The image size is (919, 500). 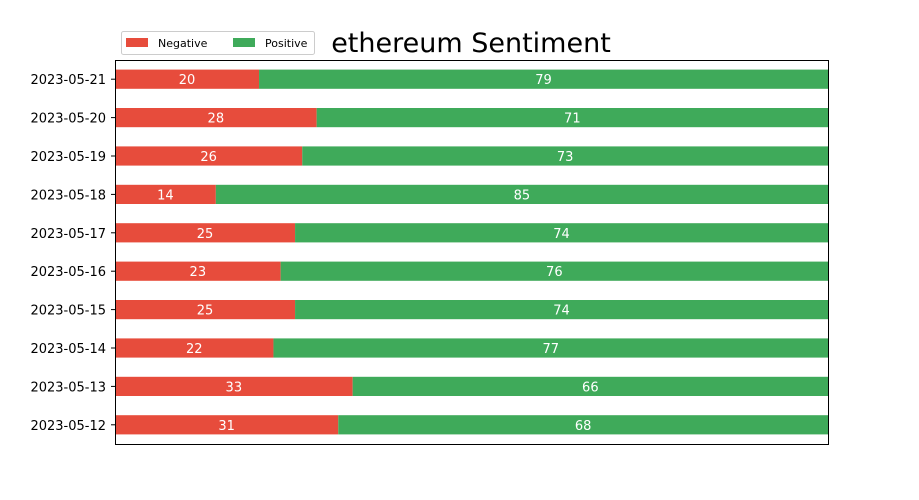 What do you see at coordinates (471, 43) in the screenshot?
I see `chart-title: ethereum Sentiment` at bounding box center [471, 43].